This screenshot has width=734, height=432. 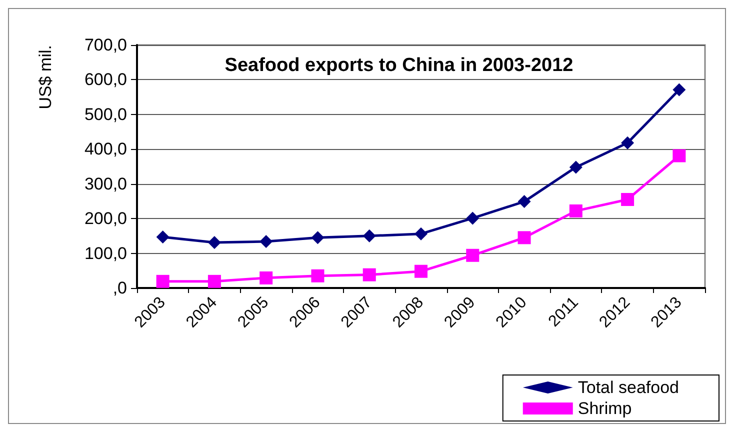 I want to click on y-tick-label: 400,0, so click(x=105, y=149).